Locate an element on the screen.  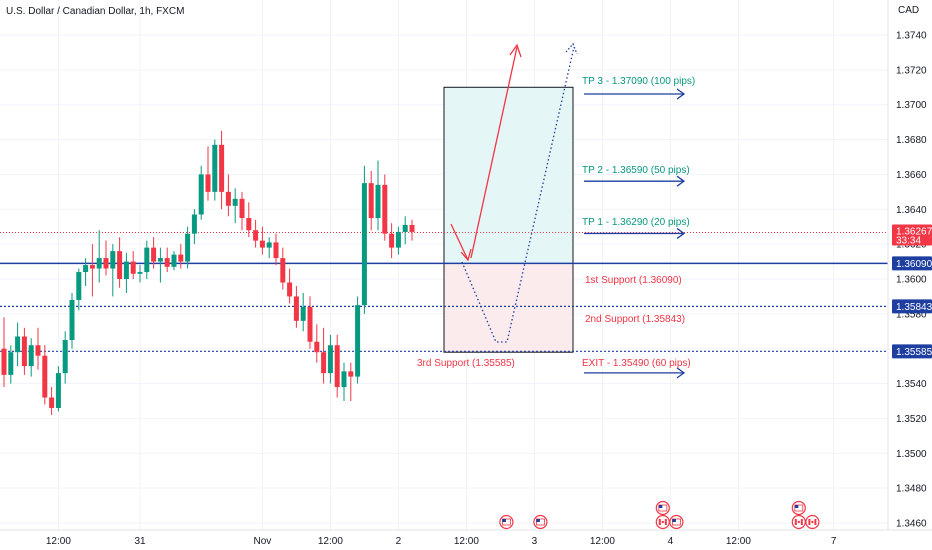
support-price-value: 1.35585 is located at coordinates (914, 352).